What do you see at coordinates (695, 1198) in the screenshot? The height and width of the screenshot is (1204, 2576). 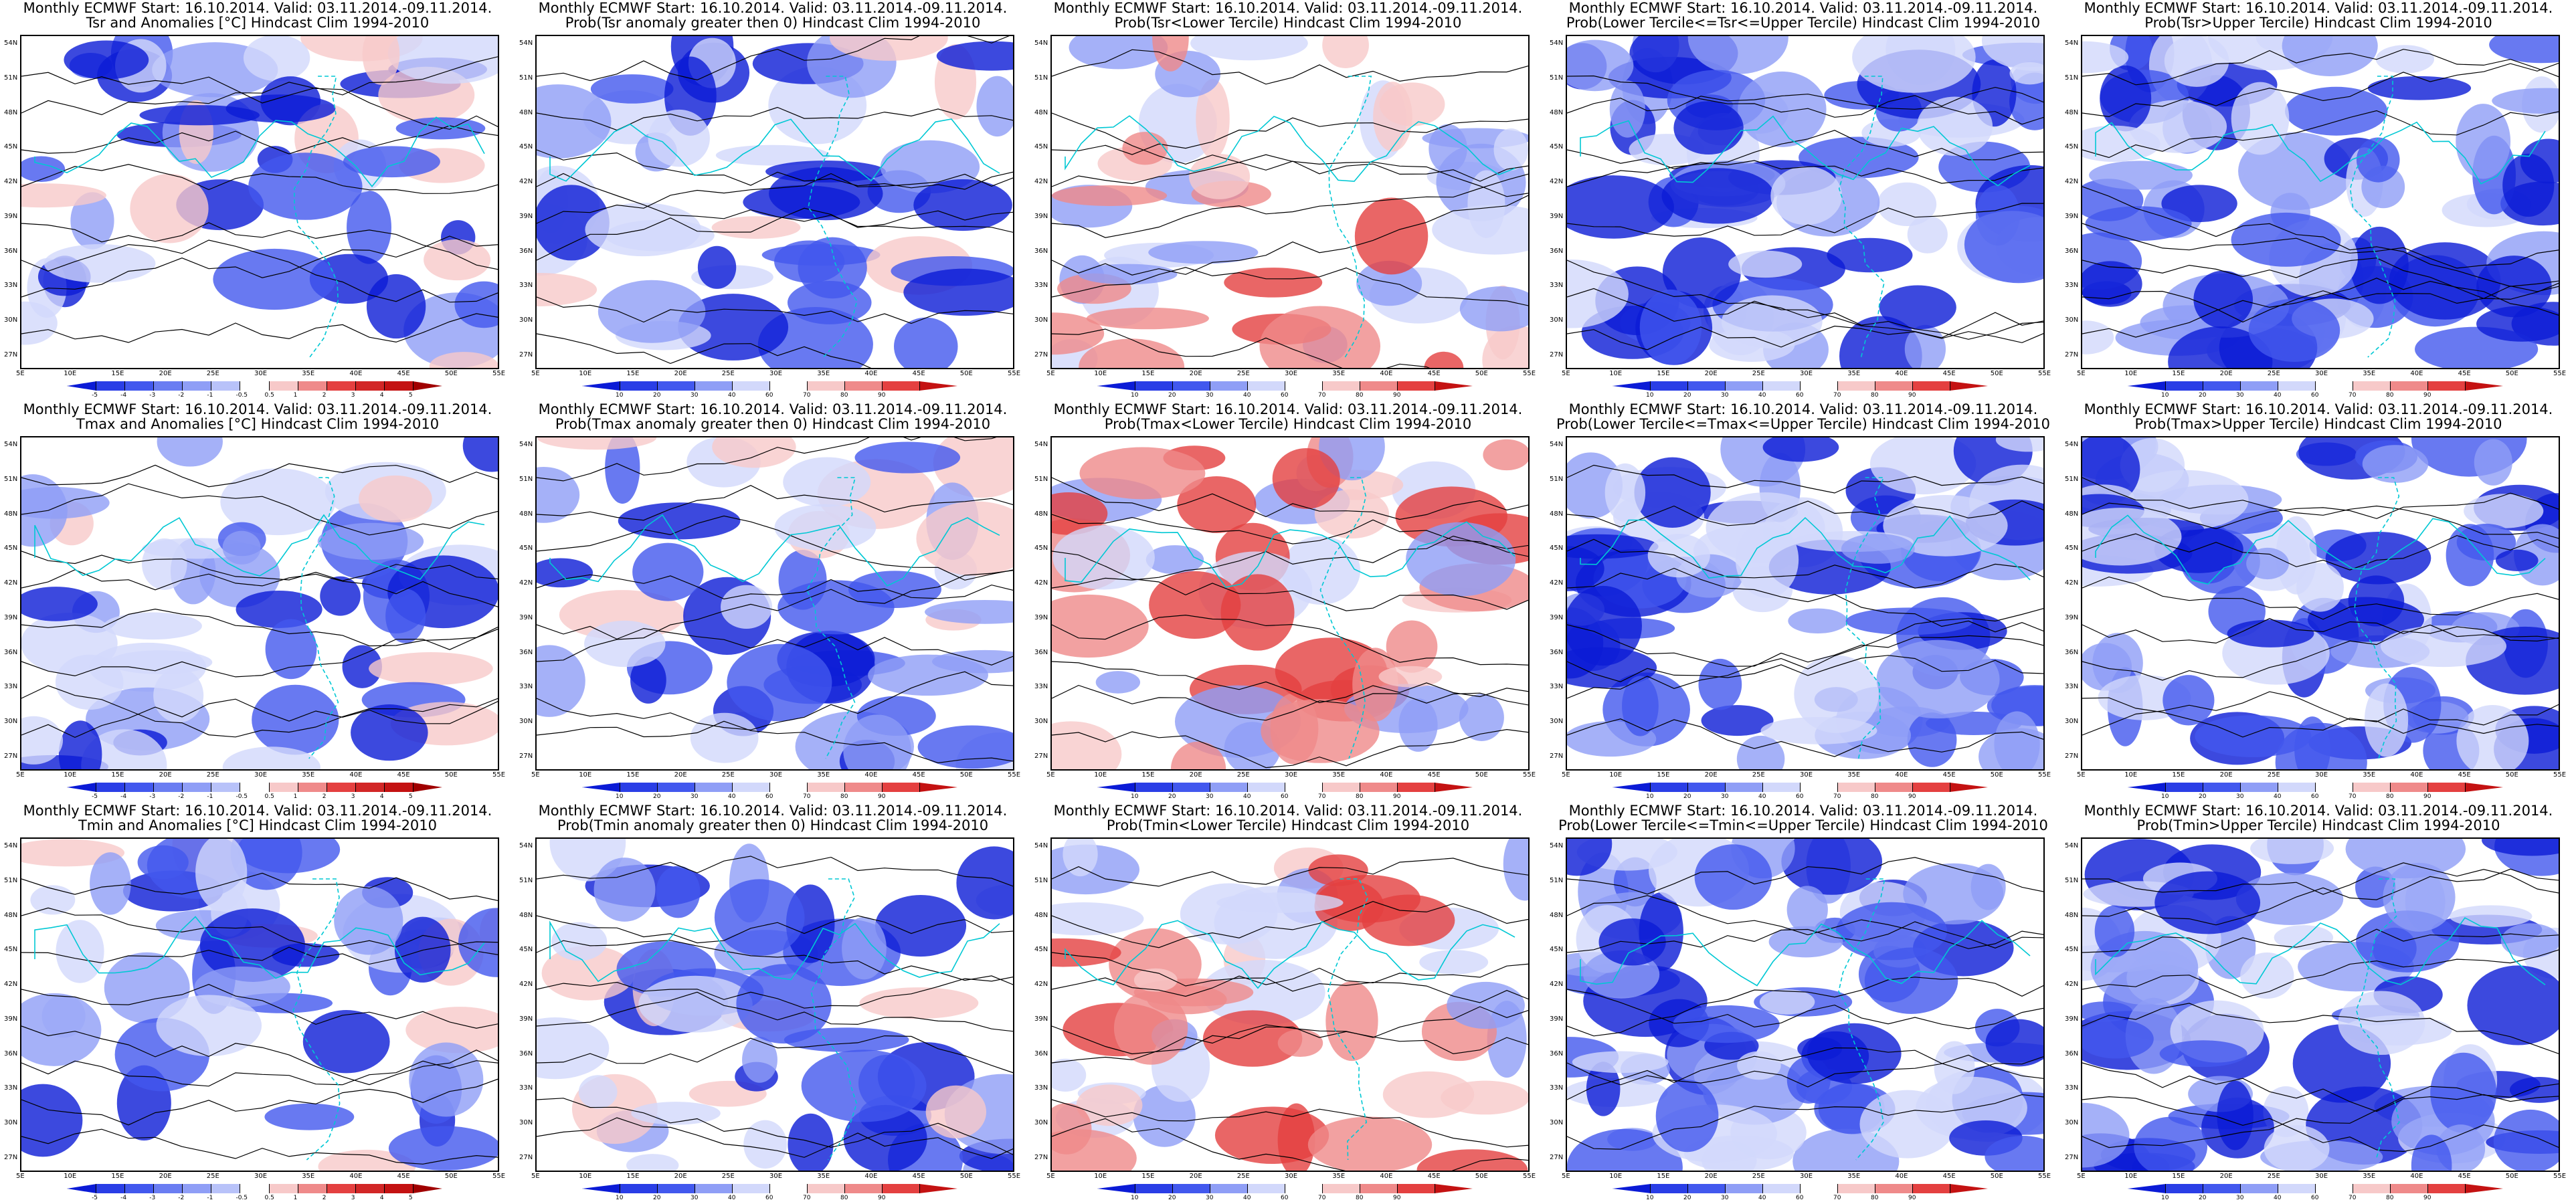 I see `colorbar-tick-label: 30` at bounding box center [695, 1198].